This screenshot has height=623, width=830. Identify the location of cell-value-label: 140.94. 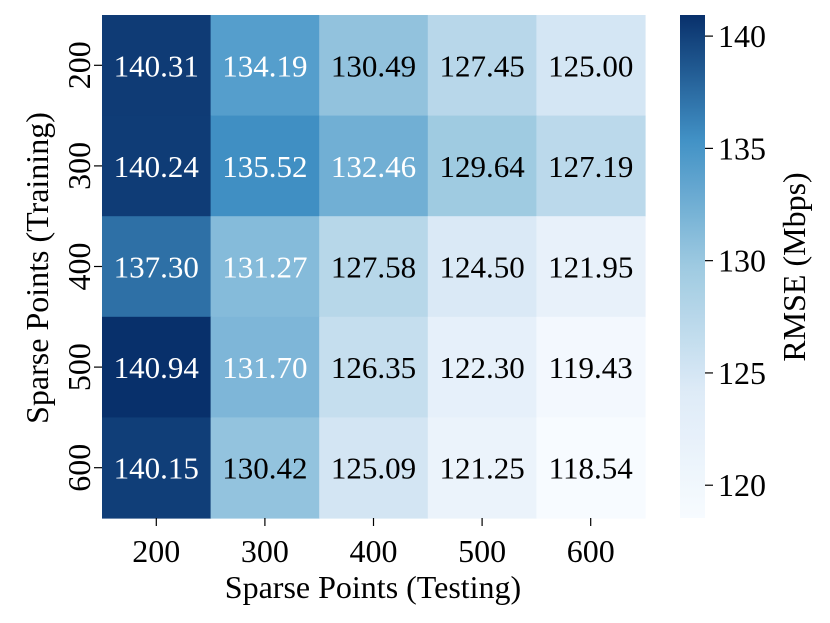
(157, 367).